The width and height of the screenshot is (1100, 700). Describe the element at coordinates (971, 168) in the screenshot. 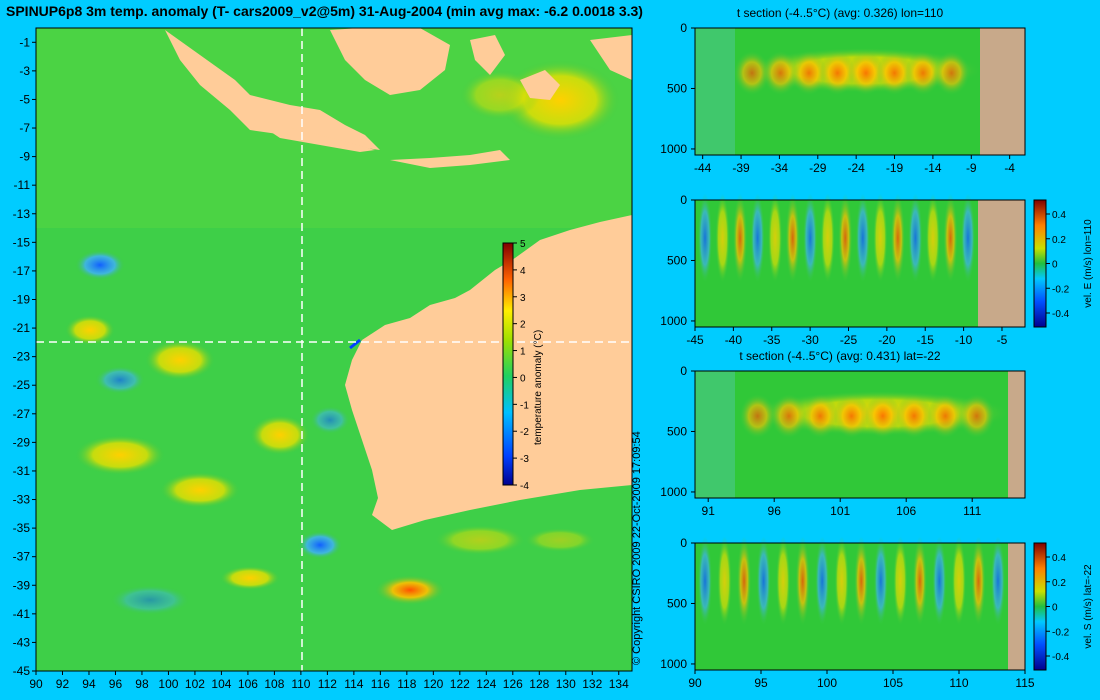

I see `section-x-tick-label: -9` at that location.